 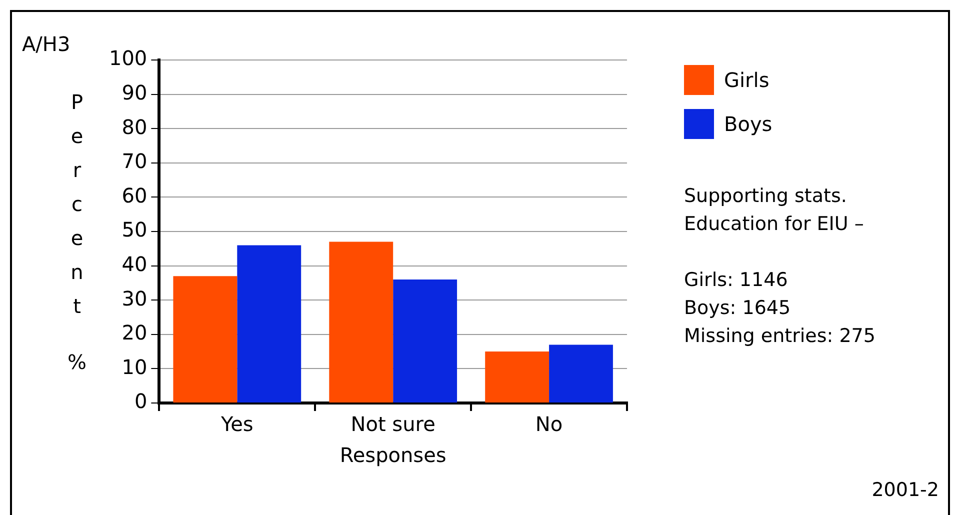 What do you see at coordinates (748, 124) in the screenshot?
I see `legend-label: Boys` at bounding box center [748, 124].